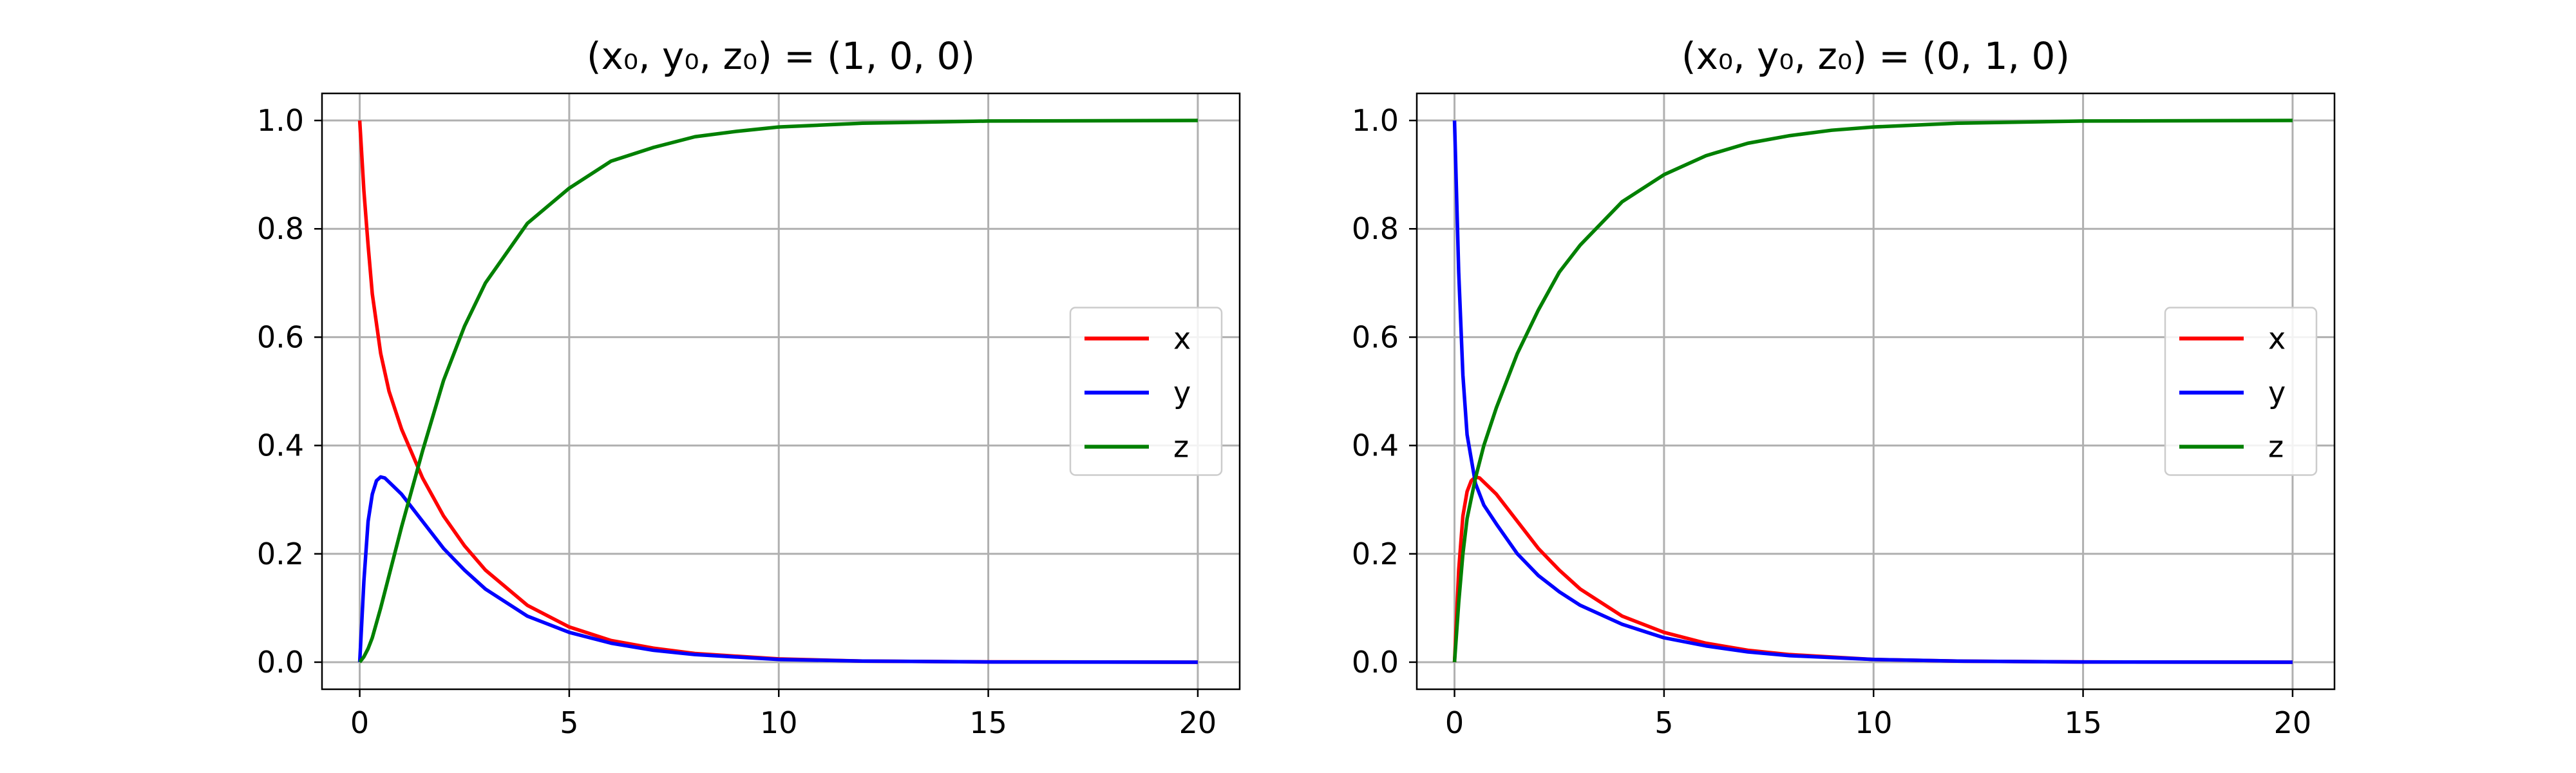 This screenshot has height=773, width=2576. What do you see at coordinates (1876, 56) in the screenshot?
I see `chart-title: (x₀, y₀, z₀) = (0, 1, 0)` at bounding box center [1876, 56].